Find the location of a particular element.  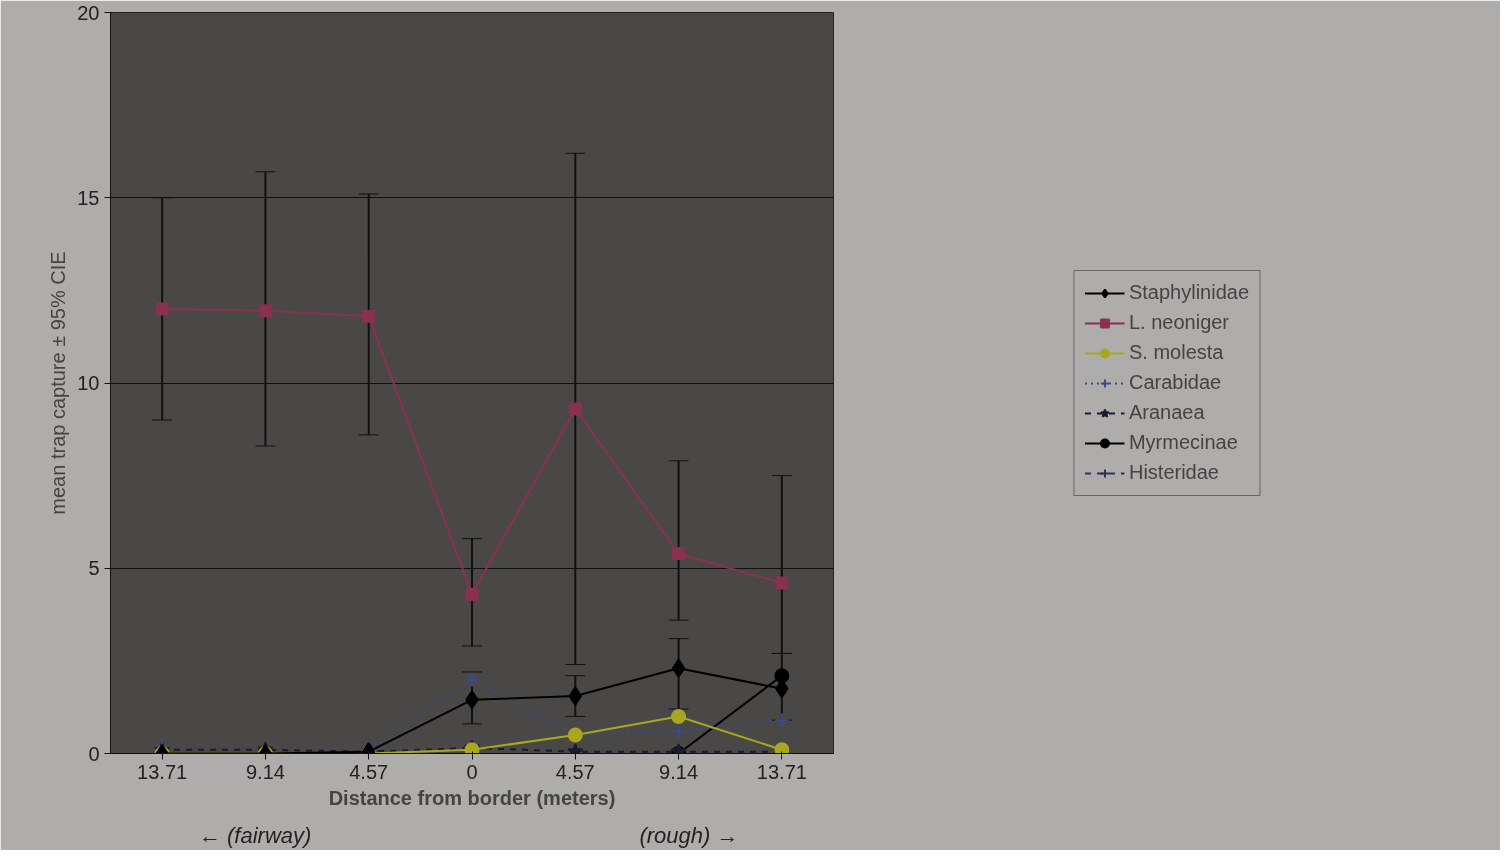

y-axis-title: mean trap capture ± 95% CIE is located at coordinates (58, 383).